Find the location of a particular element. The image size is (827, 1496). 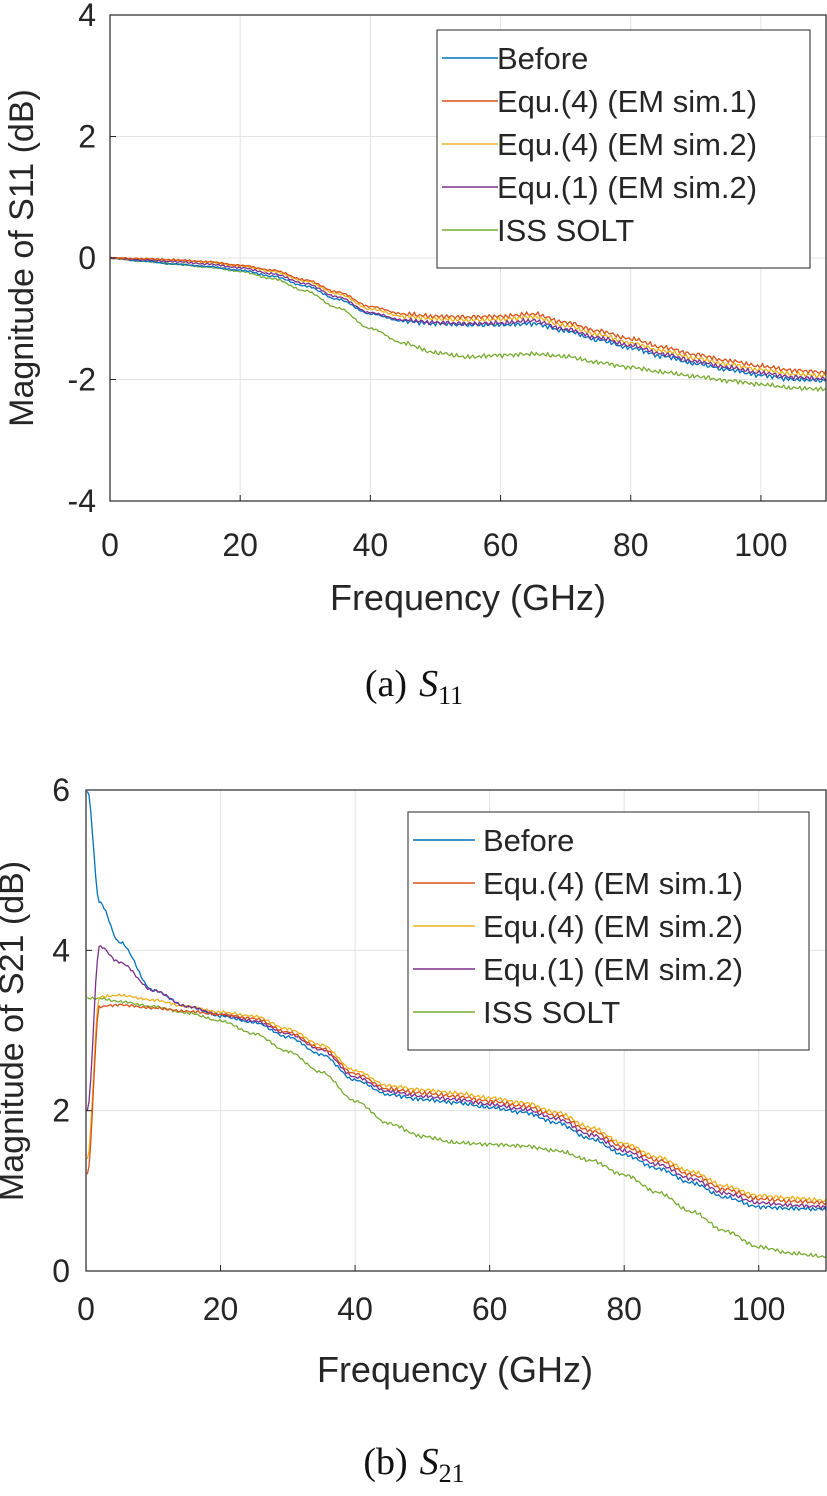

y-tick-label-s11: -4 is located at coordinates (82, 501).